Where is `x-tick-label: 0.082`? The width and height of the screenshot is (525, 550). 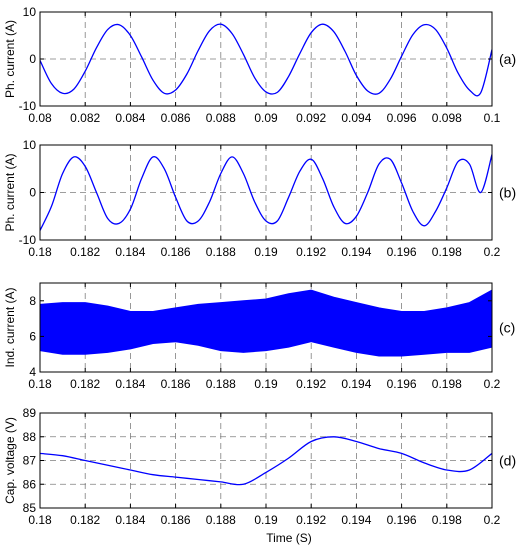
x-tick-label: 0.082 is located at coordinates (85, 118).